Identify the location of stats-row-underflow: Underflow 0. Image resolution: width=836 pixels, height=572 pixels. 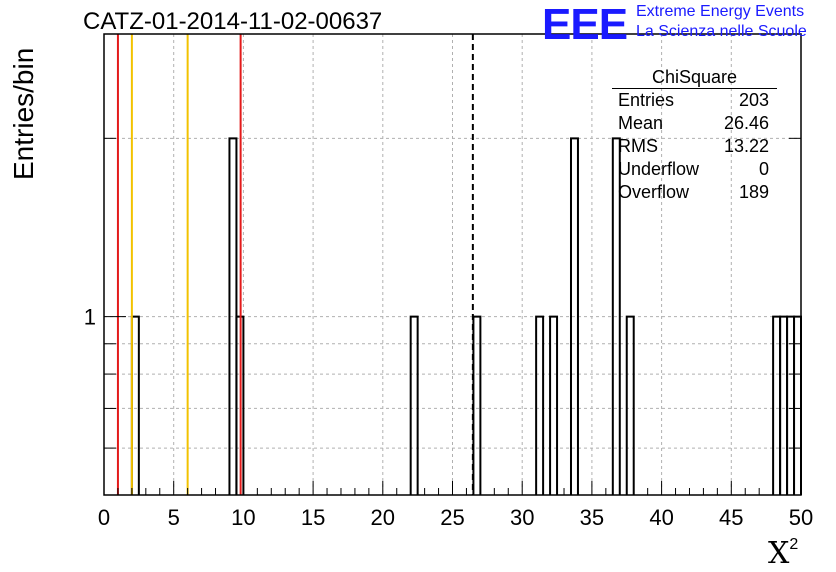
(694, 169).